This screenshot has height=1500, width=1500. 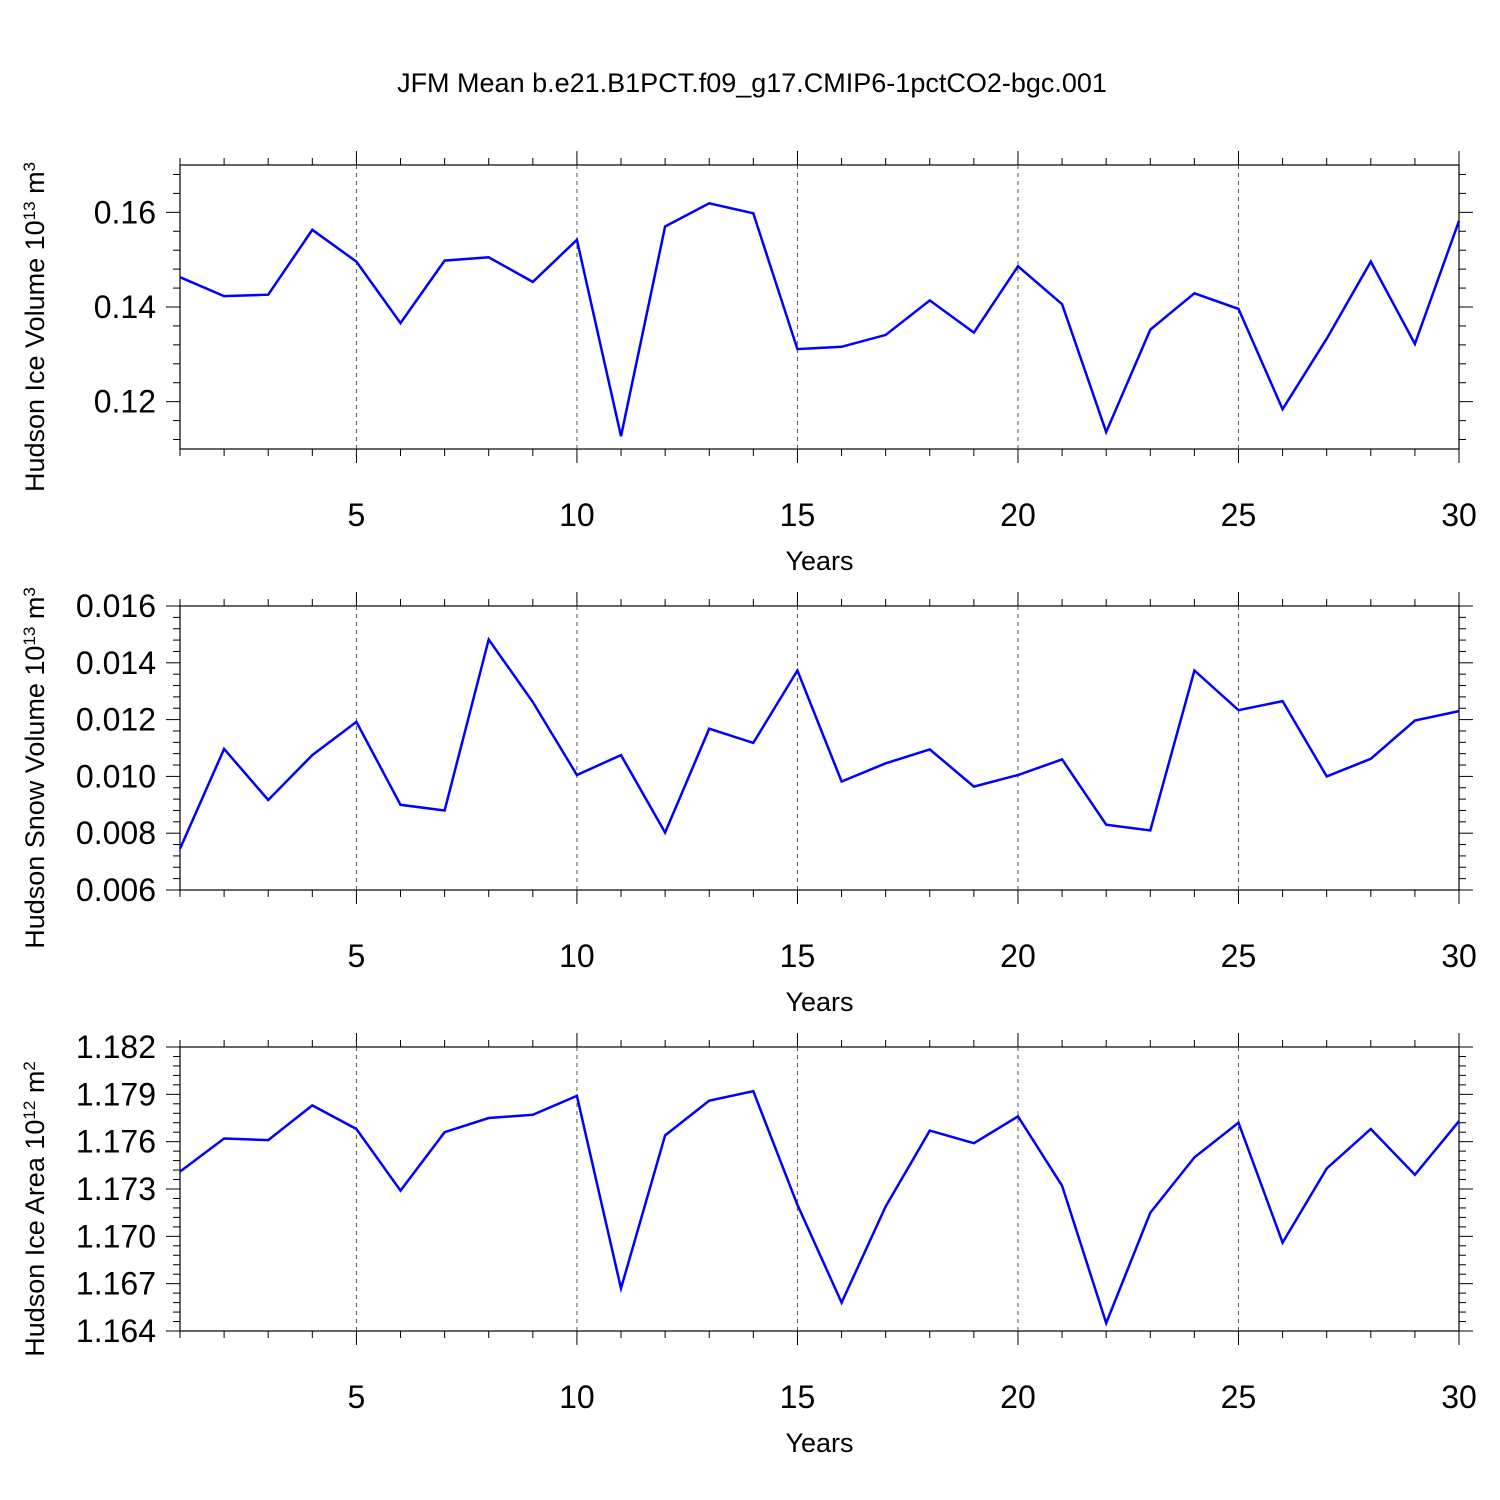 What do you see at coordinates (116, 1331) in the screenshot?
I see `y-tick-label: 1.164` at bounding box center [116, 1331].